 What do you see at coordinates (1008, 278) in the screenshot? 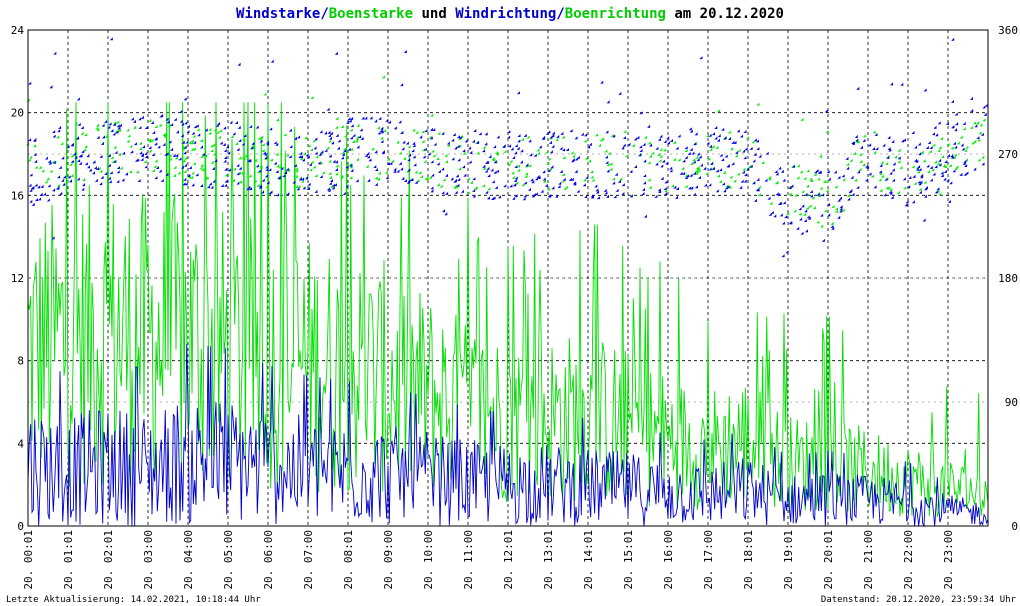
I see `y-axis-right: 0 90 180 270 360` at bounding box center [1008, 278].